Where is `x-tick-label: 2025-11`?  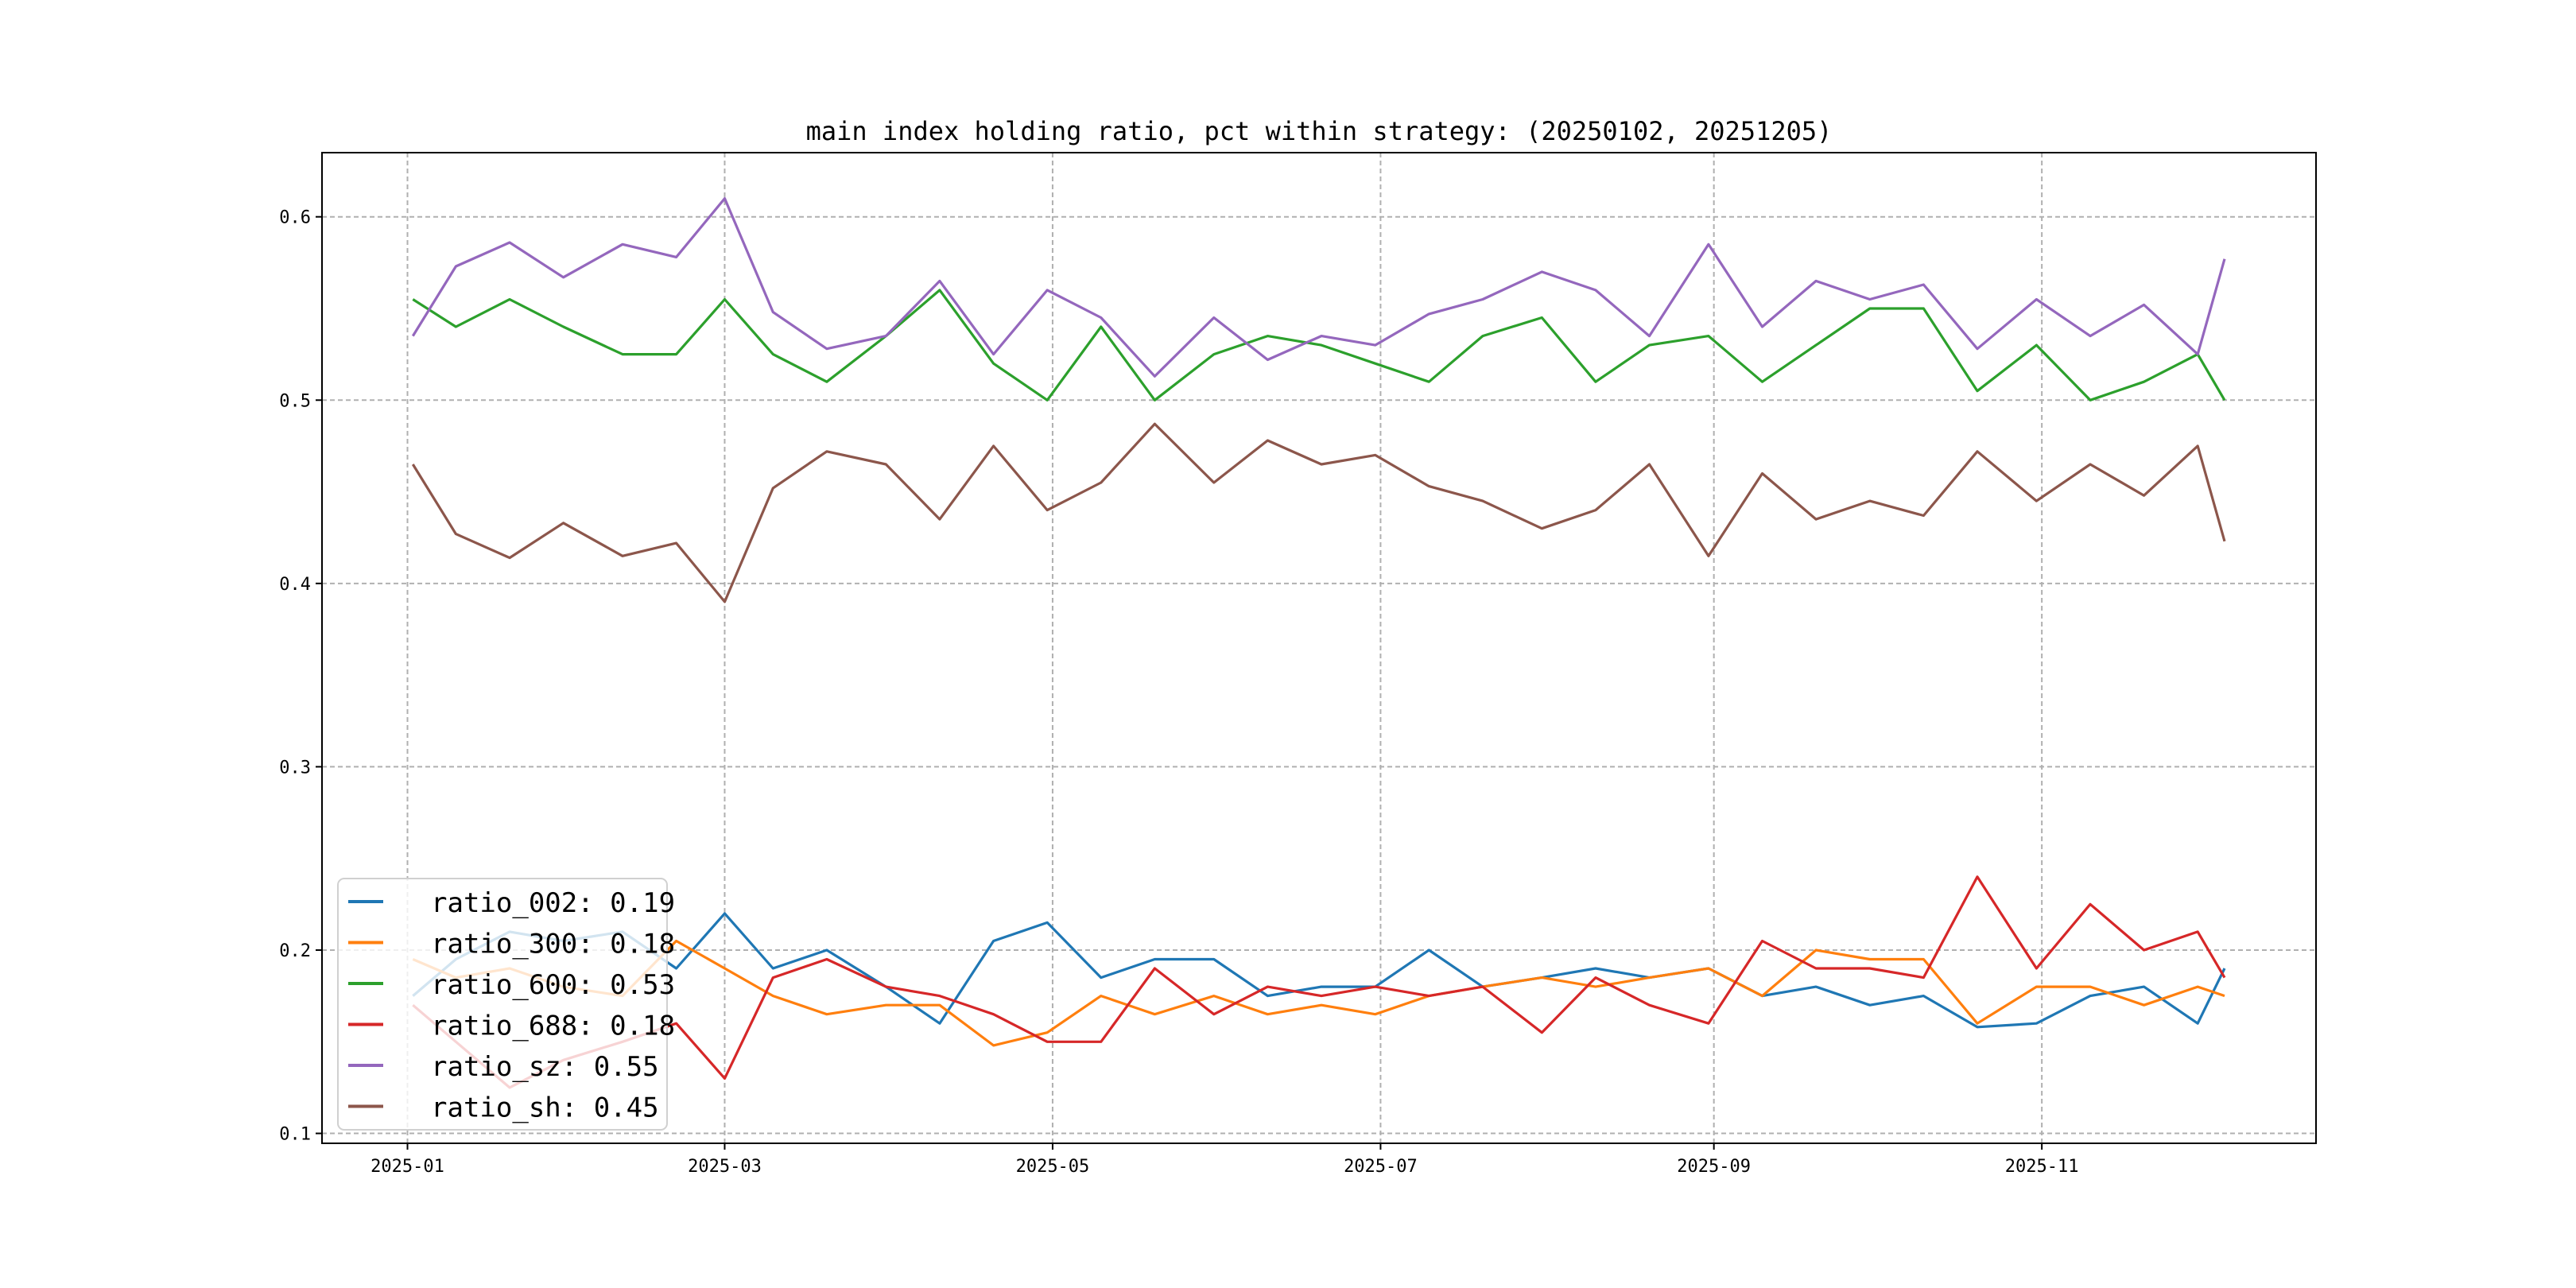
x-tick-label: 2025-11 is located at coordinates (2042, 1167).